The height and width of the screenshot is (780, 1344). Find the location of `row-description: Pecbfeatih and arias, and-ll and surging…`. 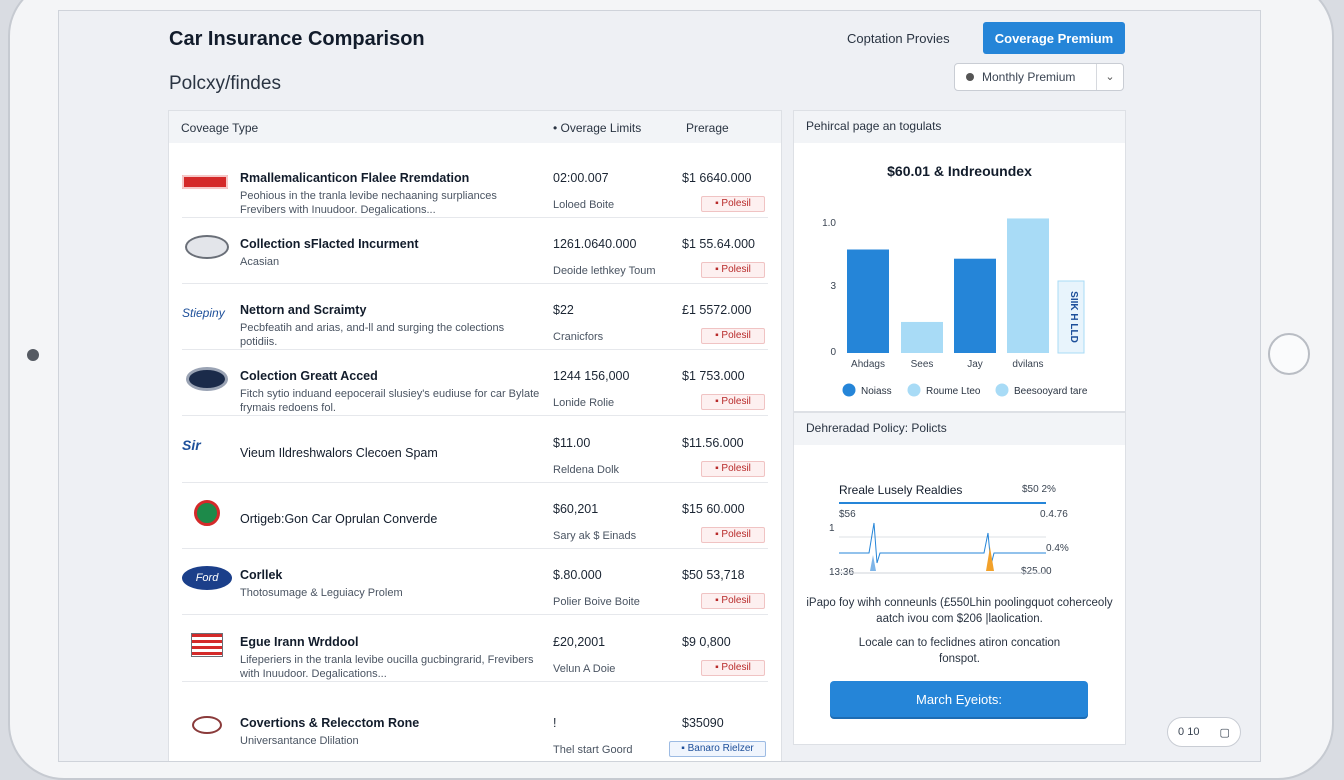

row-description: Pecbfeatih and arias, and-ll and surging… is located at coordinates (372, 335).